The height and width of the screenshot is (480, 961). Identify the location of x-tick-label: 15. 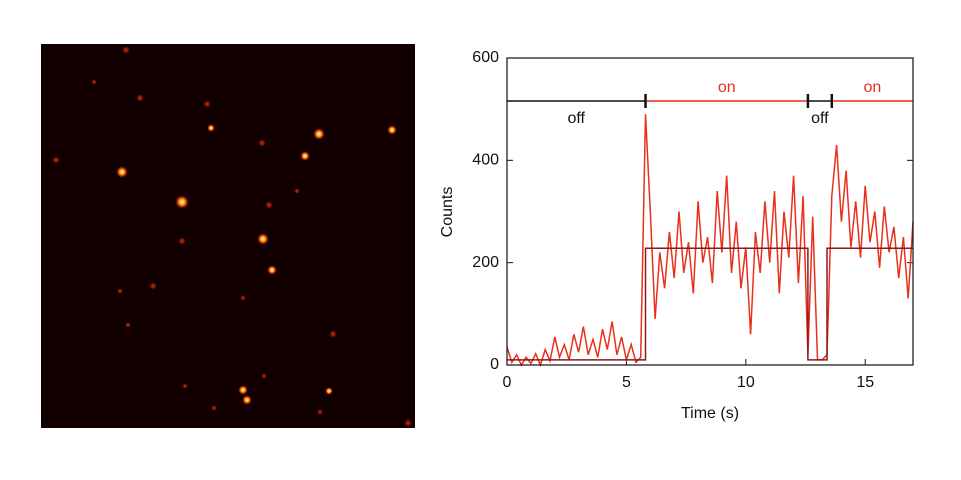
(865, 382).